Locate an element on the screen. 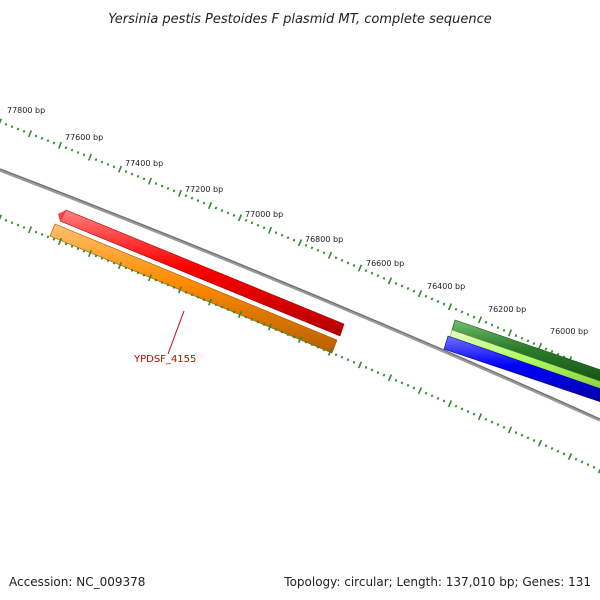  gene-feature-orange is located at coordinates (193, 288).